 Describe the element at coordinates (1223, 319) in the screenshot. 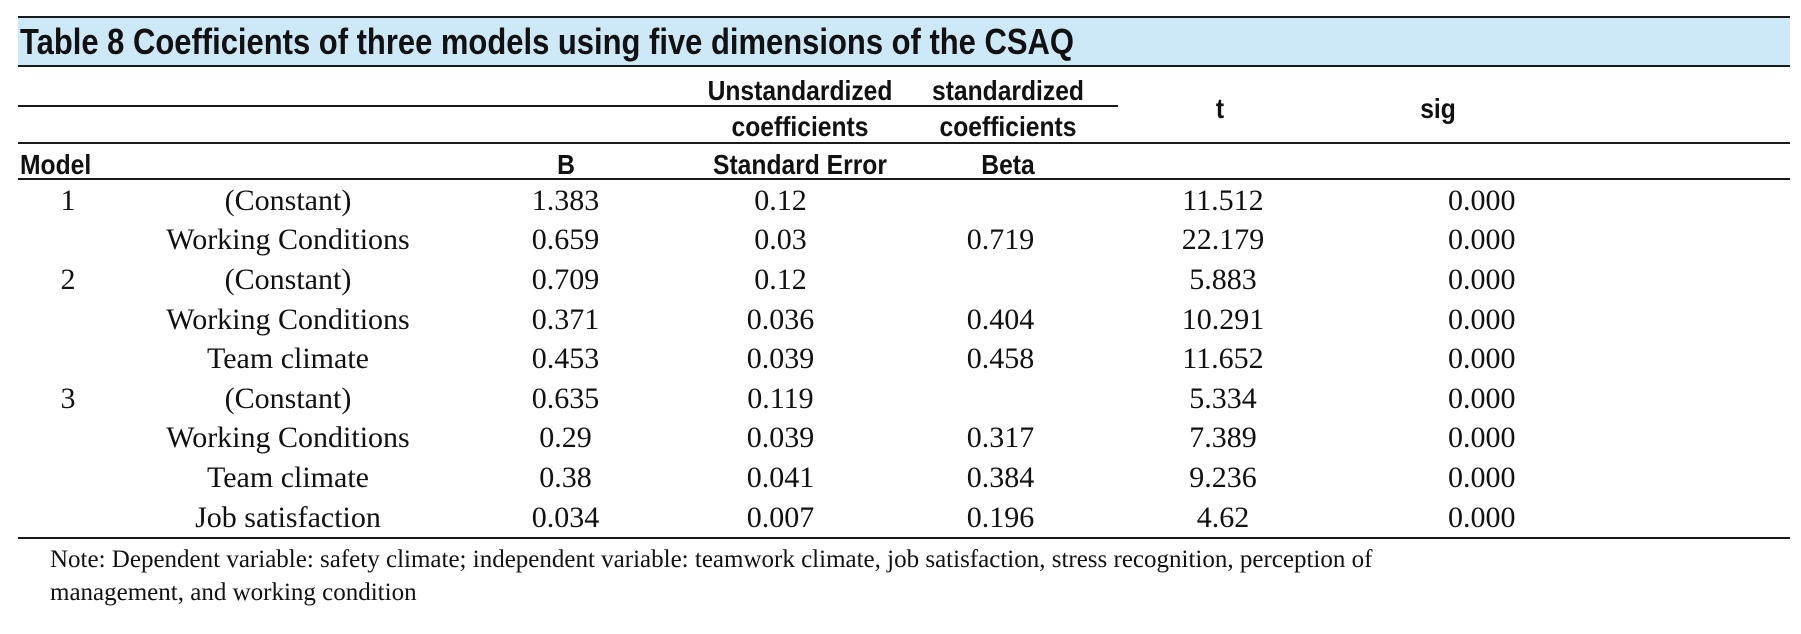

I see `cell-t: 10.291` at that location.